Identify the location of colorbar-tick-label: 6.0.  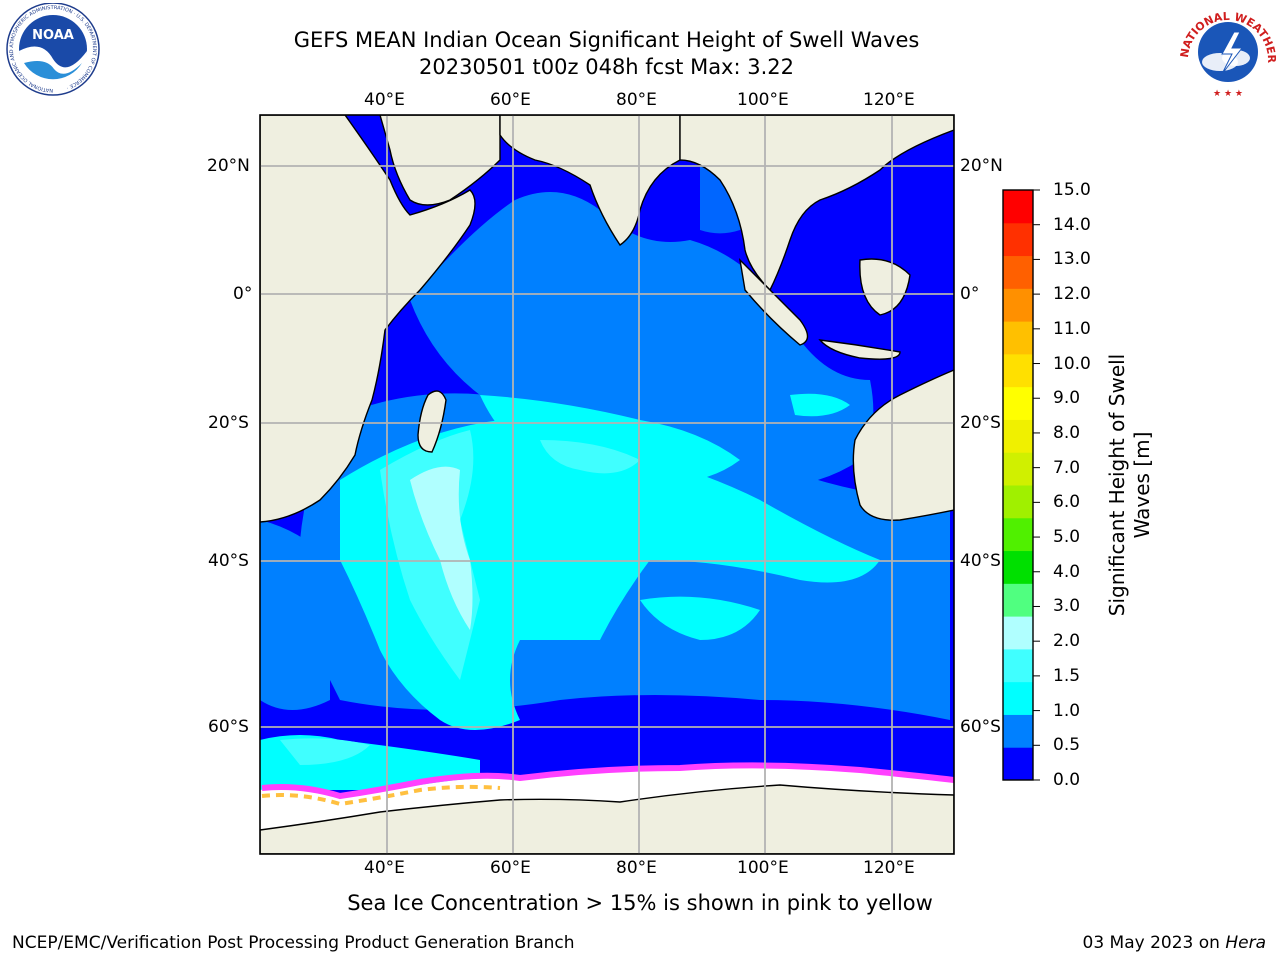
(1067, 502).